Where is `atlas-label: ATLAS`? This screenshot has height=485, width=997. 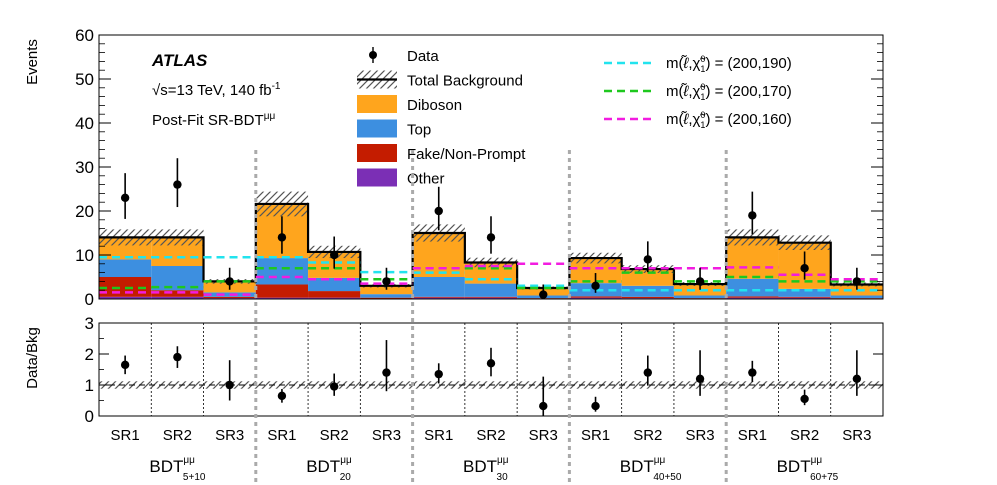 atlas-label: ATLAS is located at coordinates (179, 60).